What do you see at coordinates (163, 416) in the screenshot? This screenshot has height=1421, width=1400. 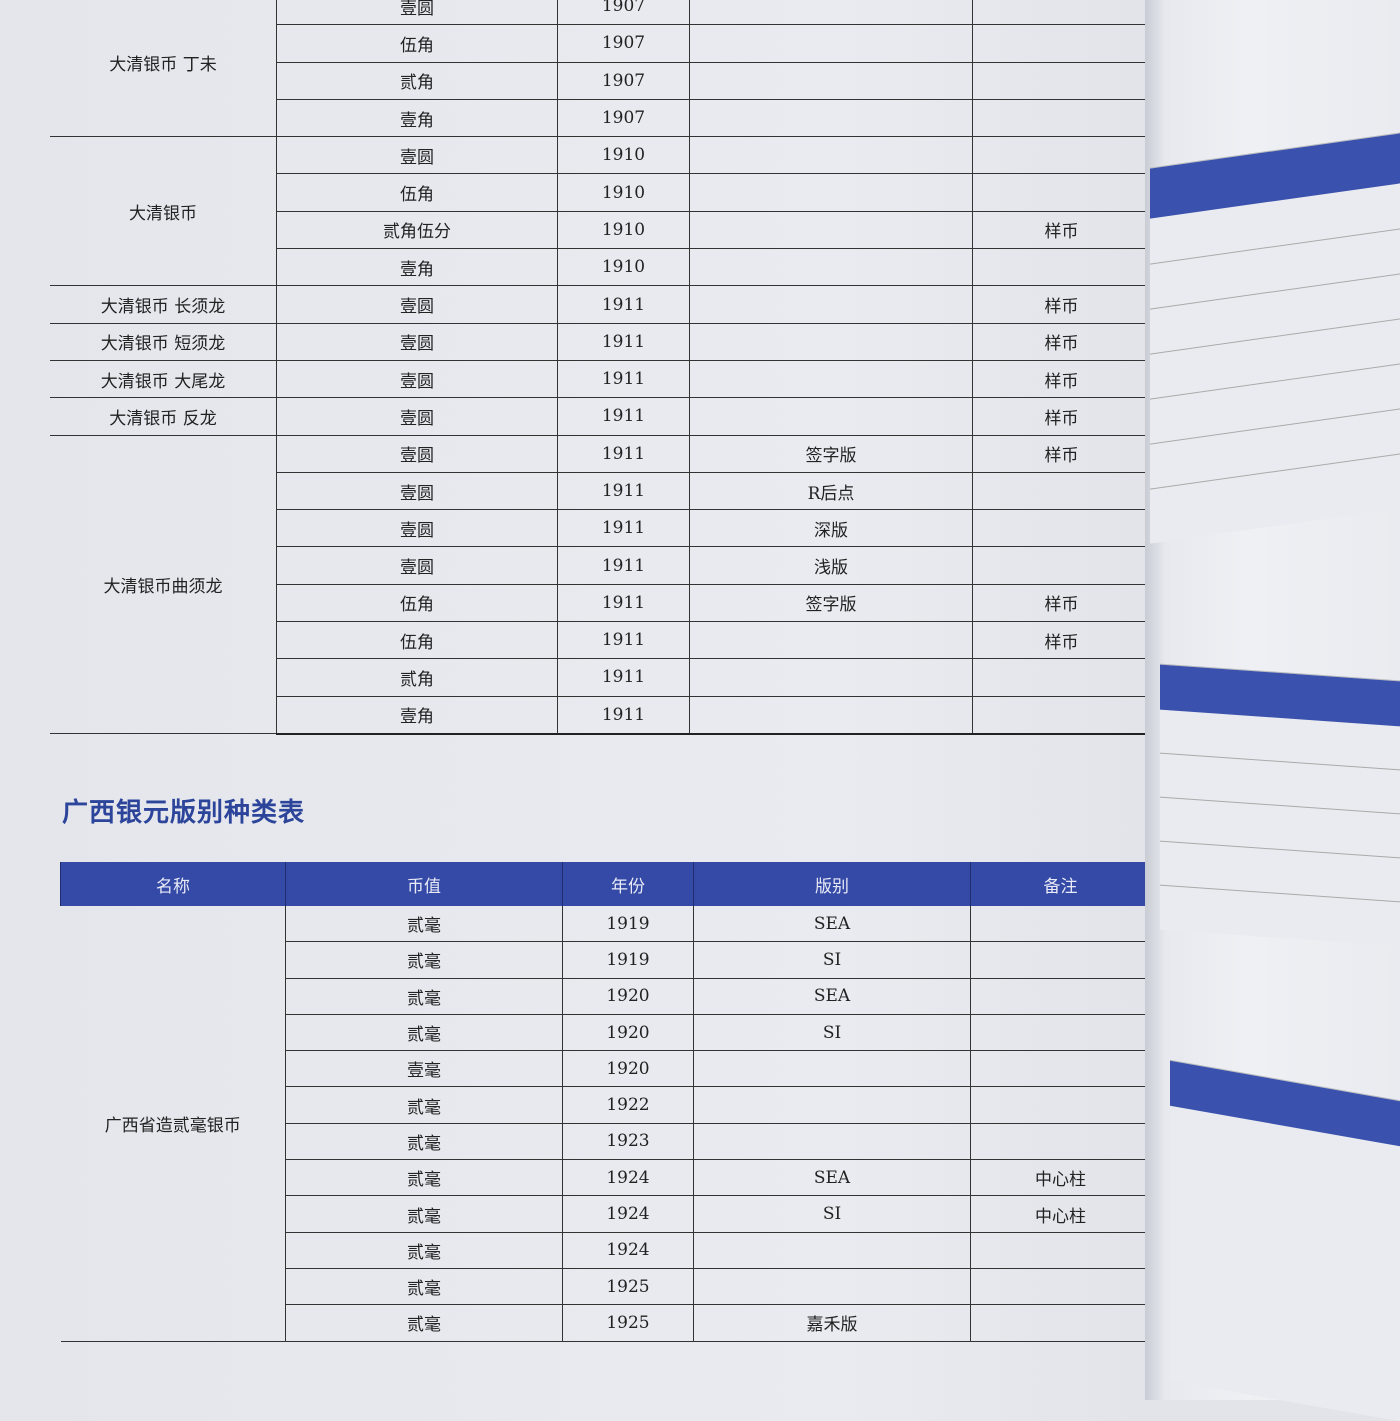 I see `coin-name-cell: 大清银币 反龙` at bounding box center [163, 416].